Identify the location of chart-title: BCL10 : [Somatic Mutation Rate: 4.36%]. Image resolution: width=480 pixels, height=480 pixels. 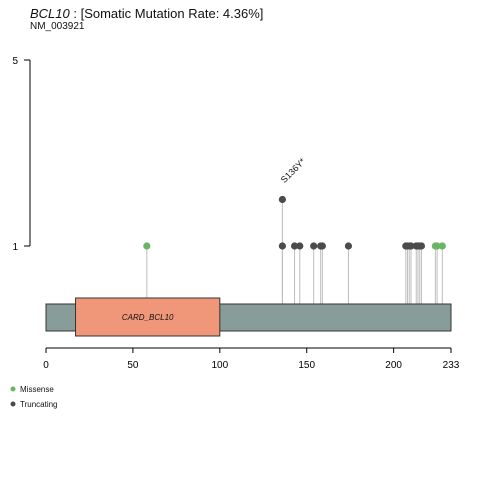
(146, 13).